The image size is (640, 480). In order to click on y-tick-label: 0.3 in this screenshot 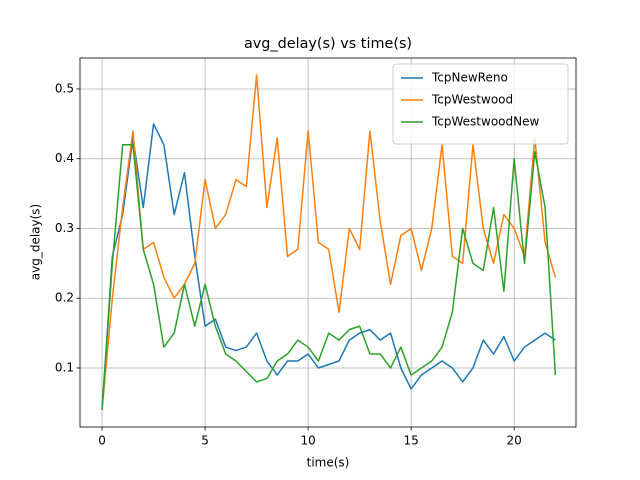, I will do `click(64, 228)`.